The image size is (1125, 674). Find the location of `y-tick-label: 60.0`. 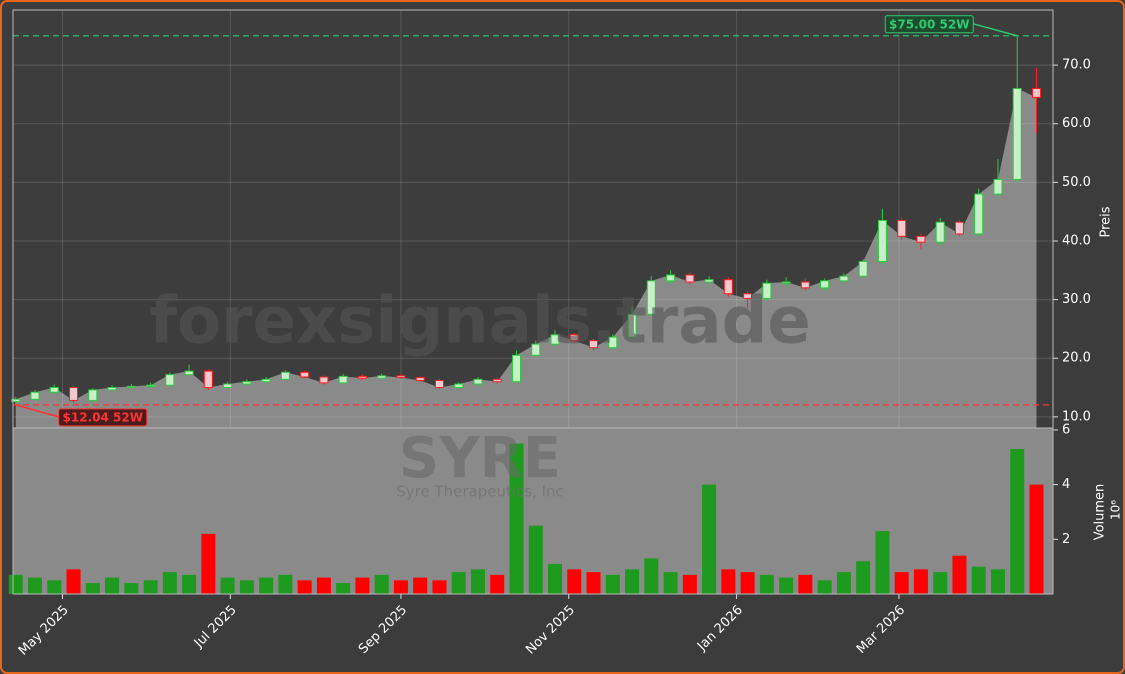

y-tick-label: 60.0 is located at coordinates (1076, 123).